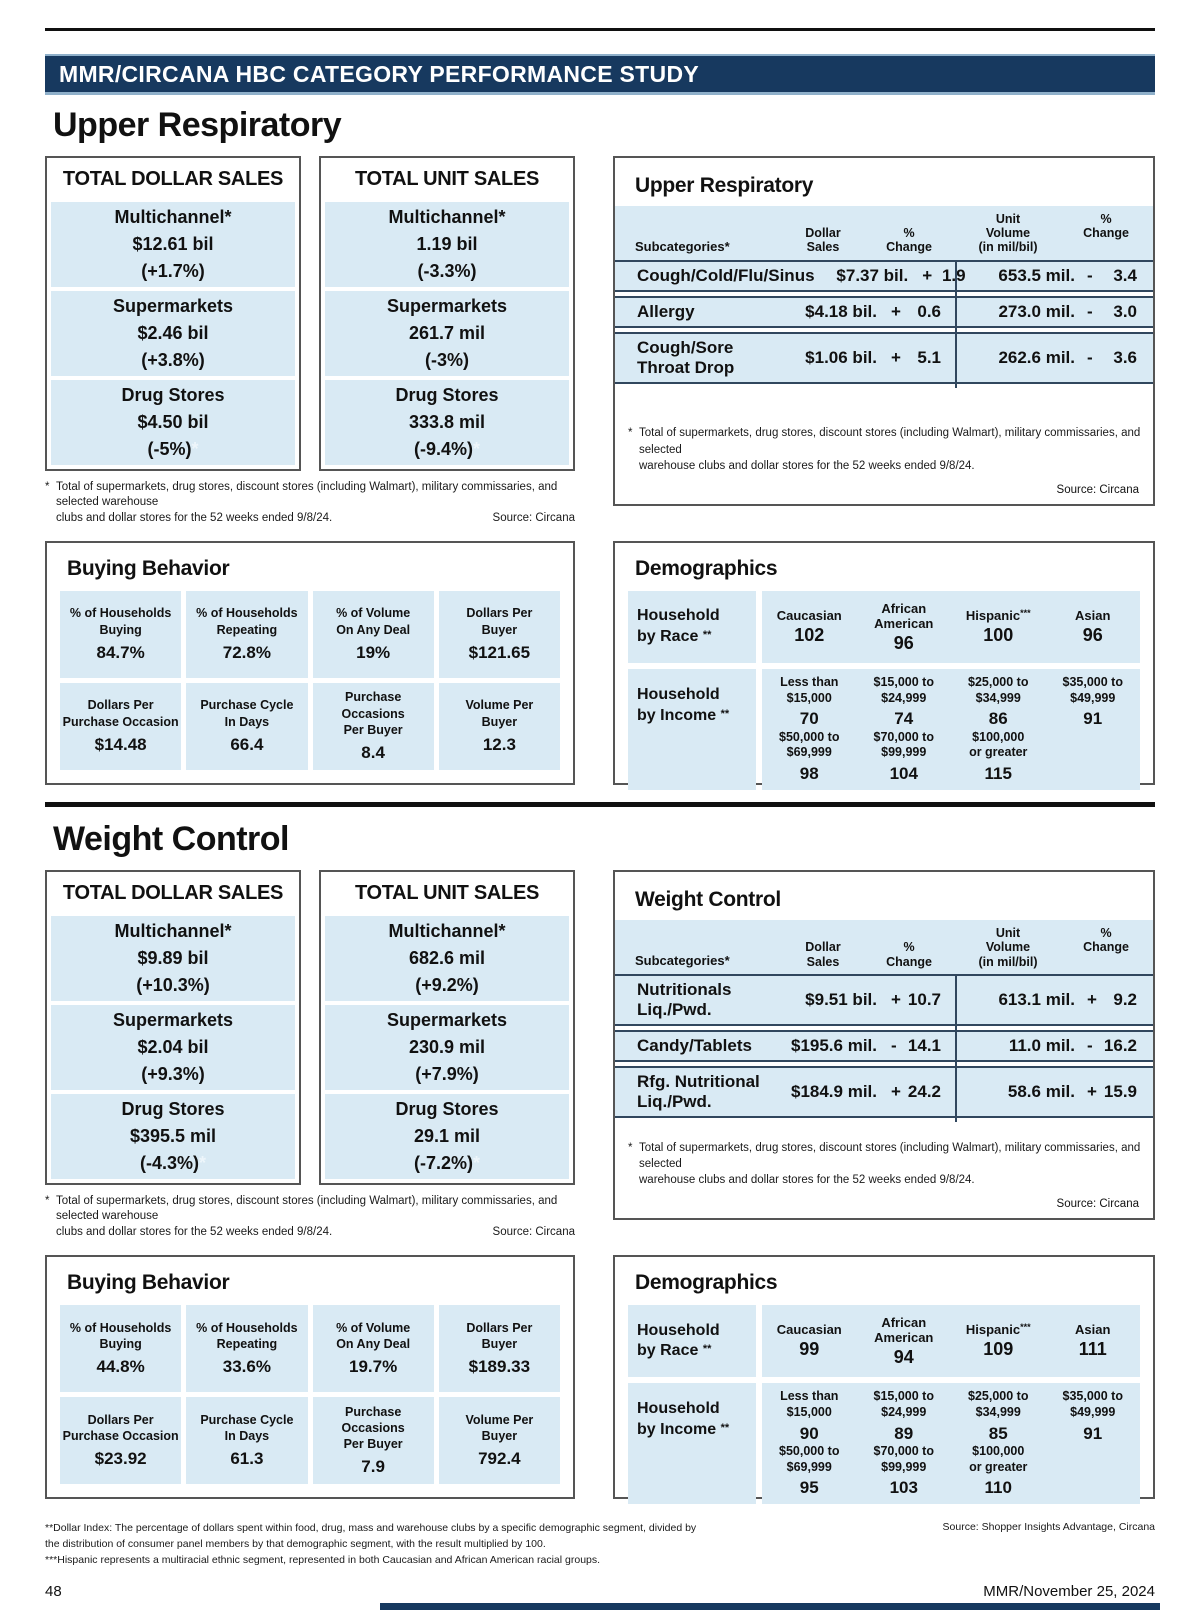 The height and width of the screenshot is (1610, 1200). I want to click on channel-value: 1.19 bil, so click(447, 243).